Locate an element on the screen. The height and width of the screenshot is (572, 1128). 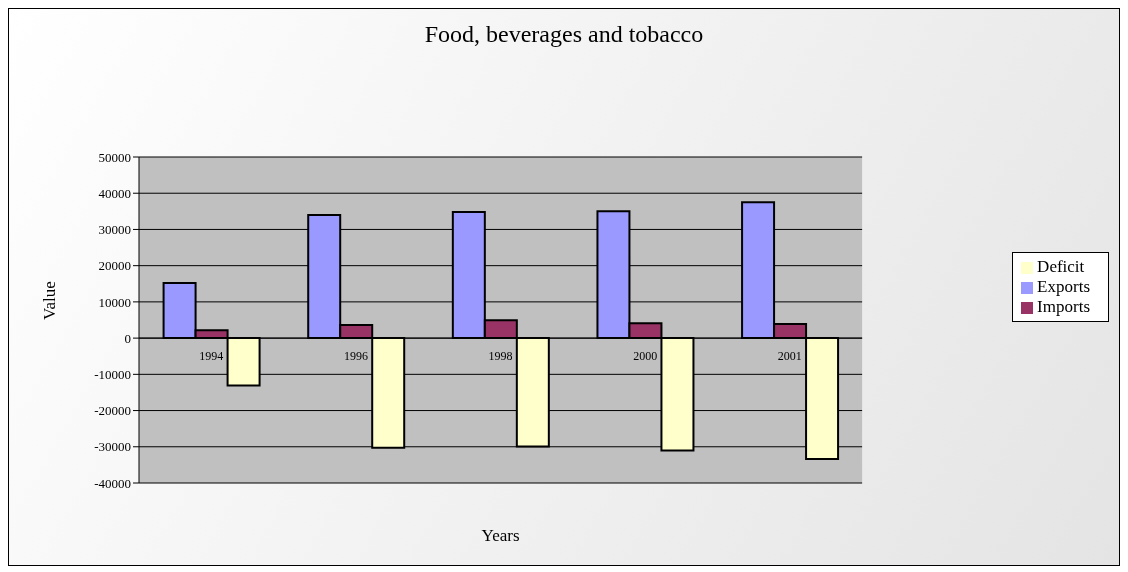
y-tick-label: 20000 is located at coordinates (114, 266).